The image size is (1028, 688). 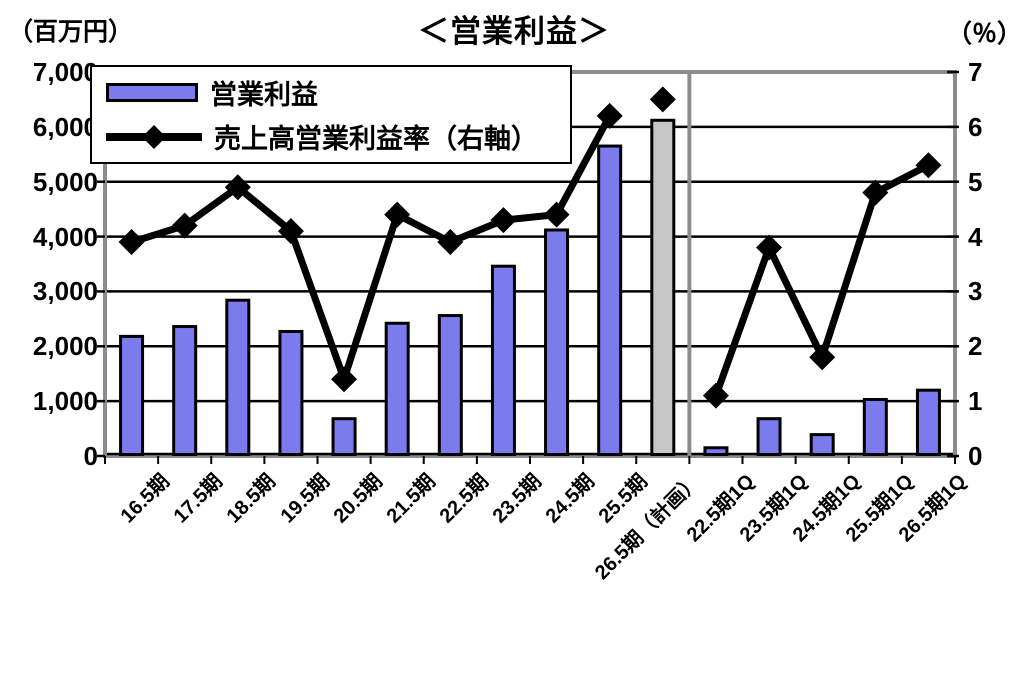 I want to click on right-axis-unit-label: （％）, so click(x=984, y=34).